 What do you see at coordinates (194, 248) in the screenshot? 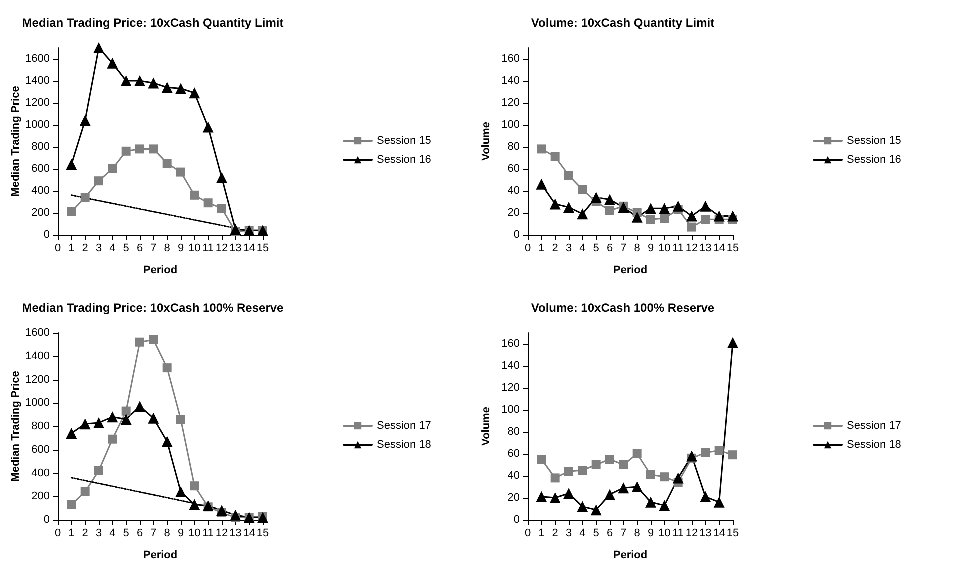
I see `x-tick-label: 10` at bounding box center [194, 248].